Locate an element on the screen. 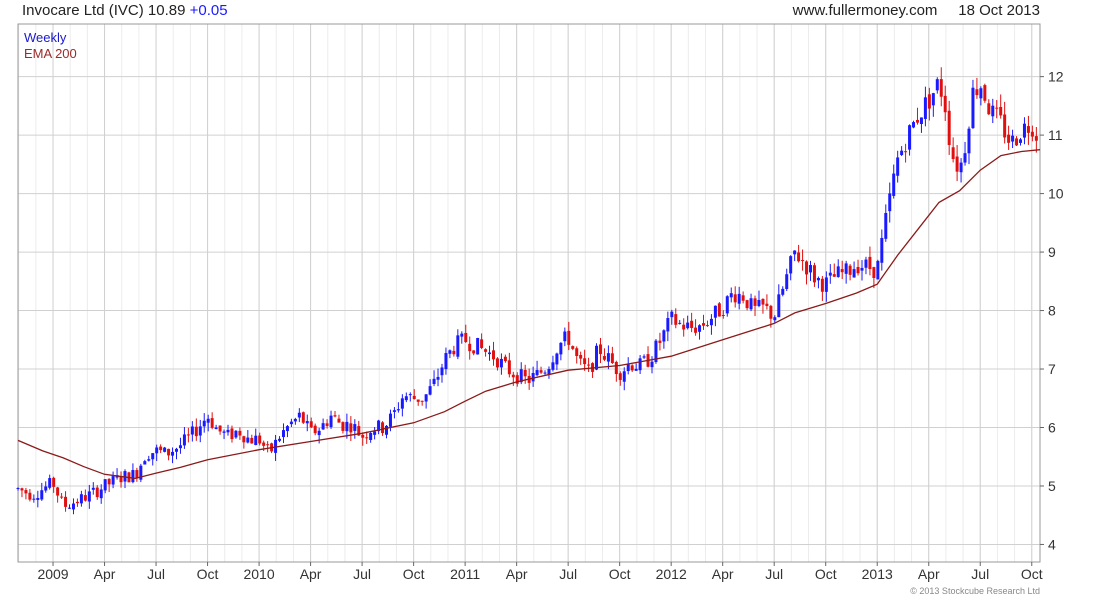 The width and height of the screenshot is (1100, 600). y-tick-label: 5 is located at coordinates (1052, 486).